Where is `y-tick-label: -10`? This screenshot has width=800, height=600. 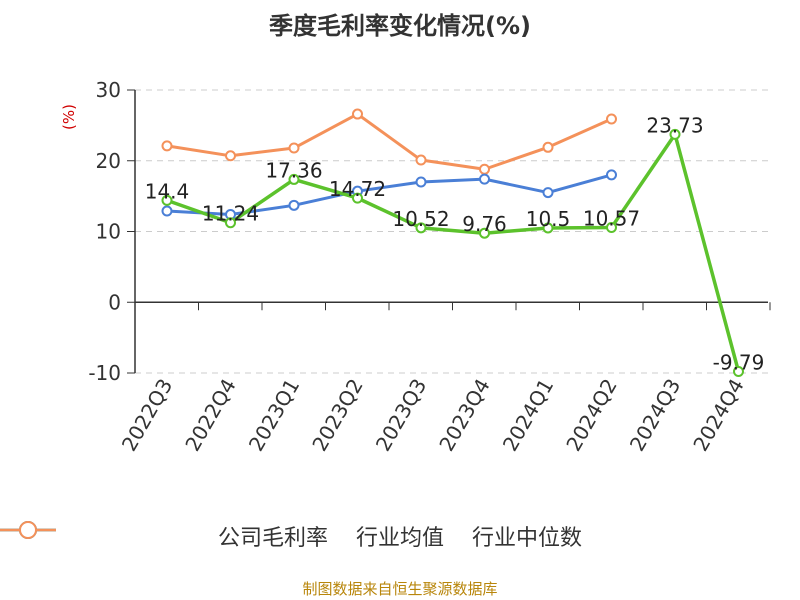 y-tick-label: -10 is located at coordinates (104, 373).